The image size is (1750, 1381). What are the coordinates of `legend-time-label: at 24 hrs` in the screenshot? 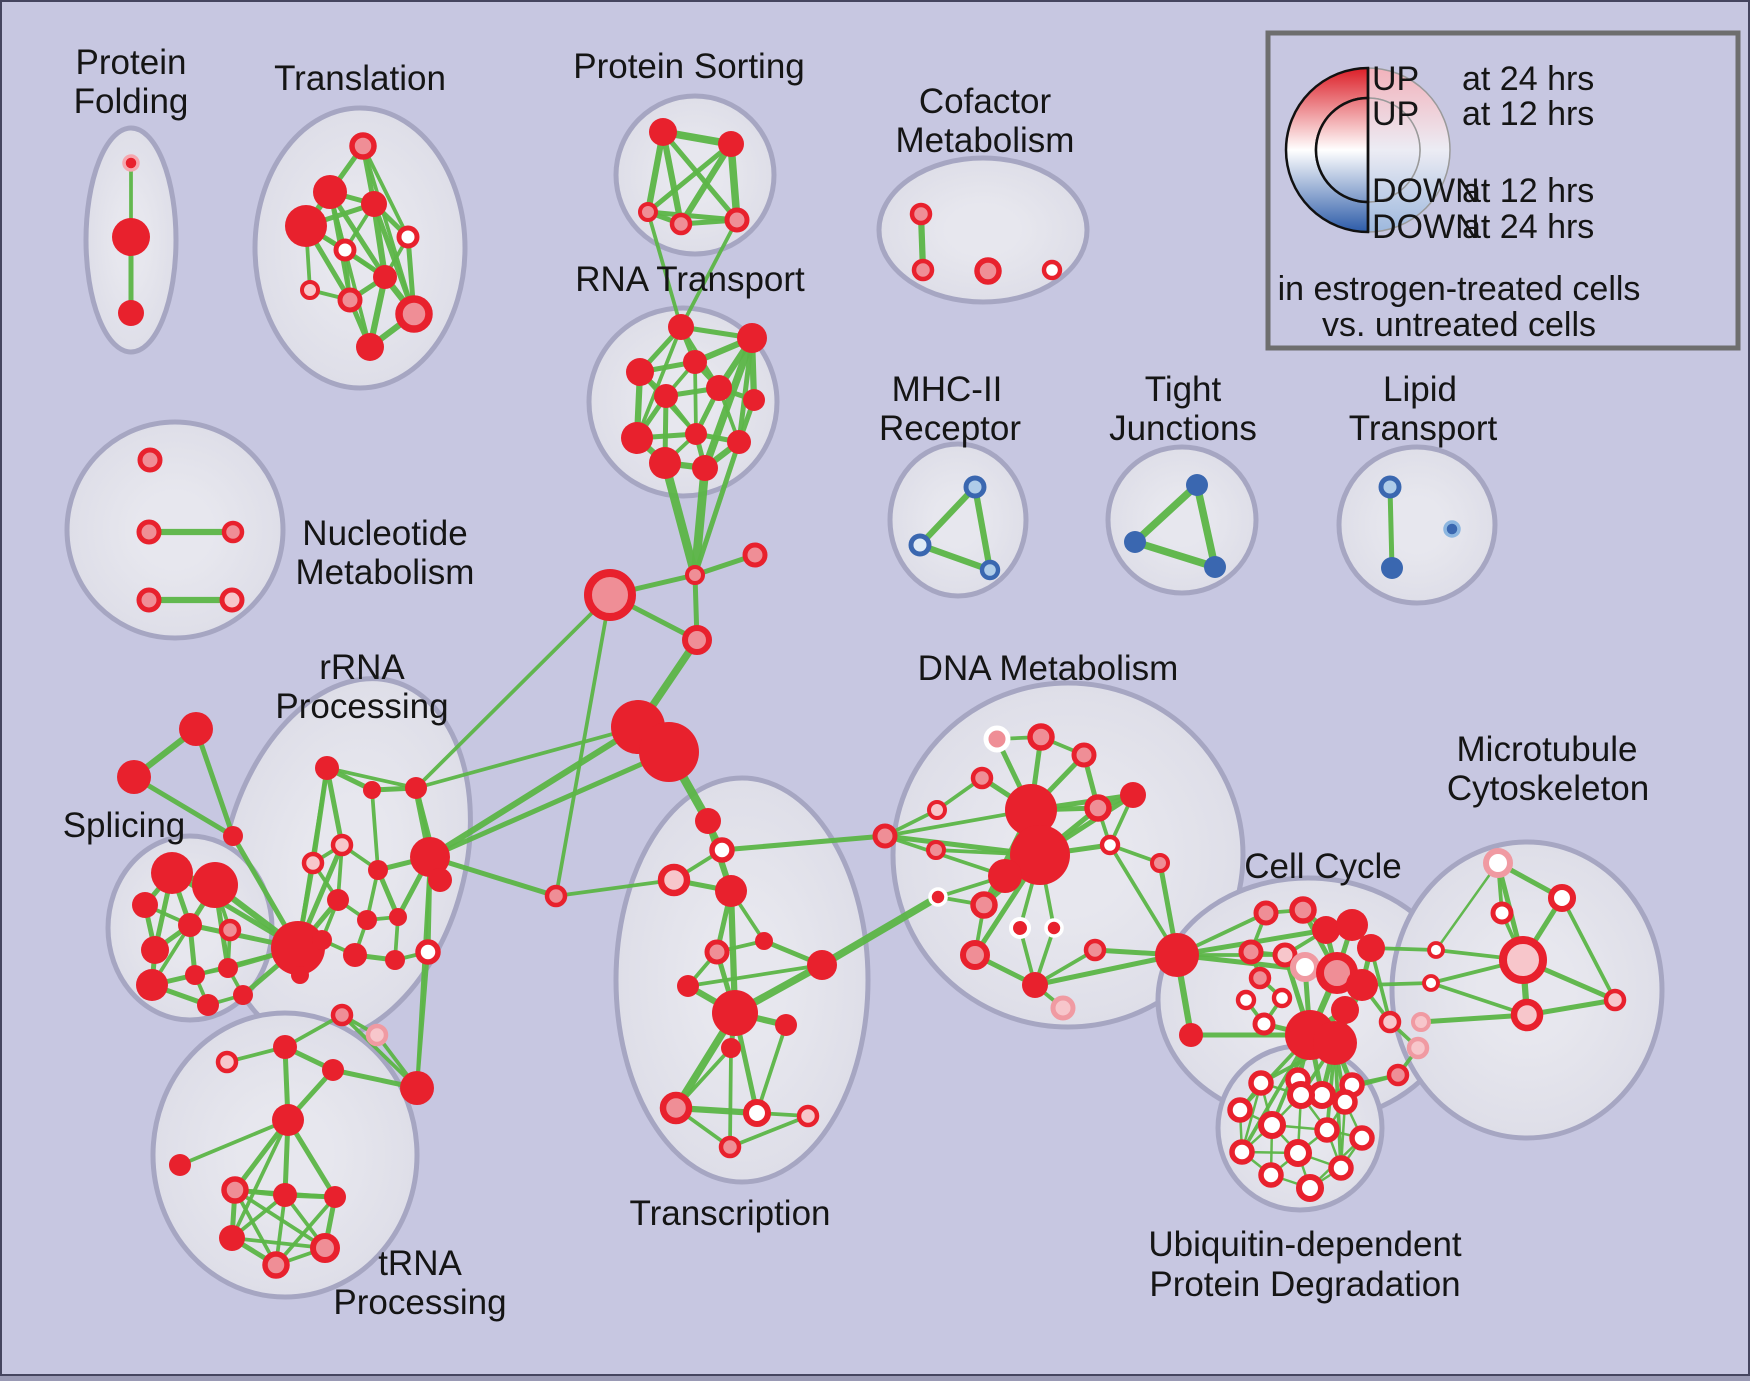 It's located at (1528, 79).